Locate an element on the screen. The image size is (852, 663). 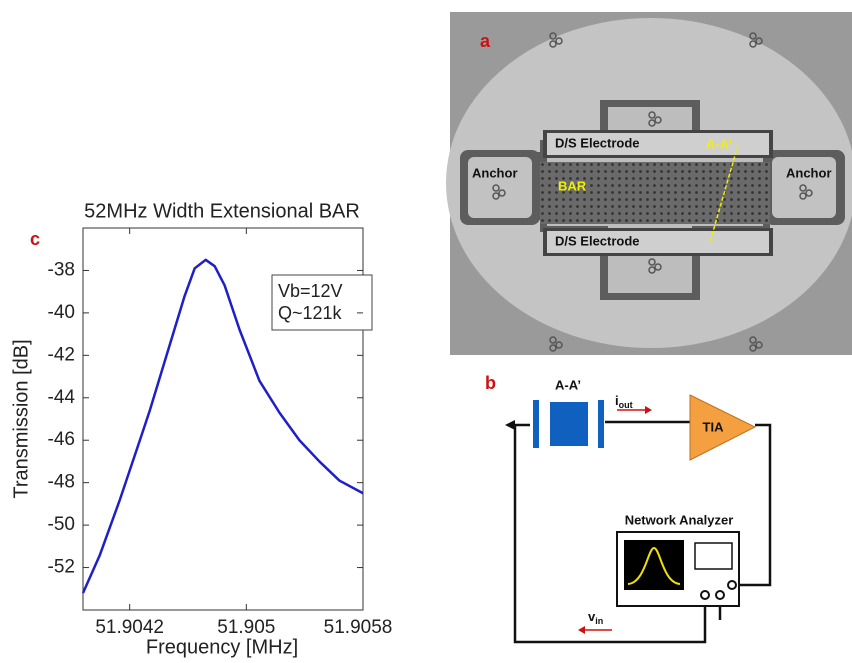
bar-label: BAR is located at coordinates (572, 185).